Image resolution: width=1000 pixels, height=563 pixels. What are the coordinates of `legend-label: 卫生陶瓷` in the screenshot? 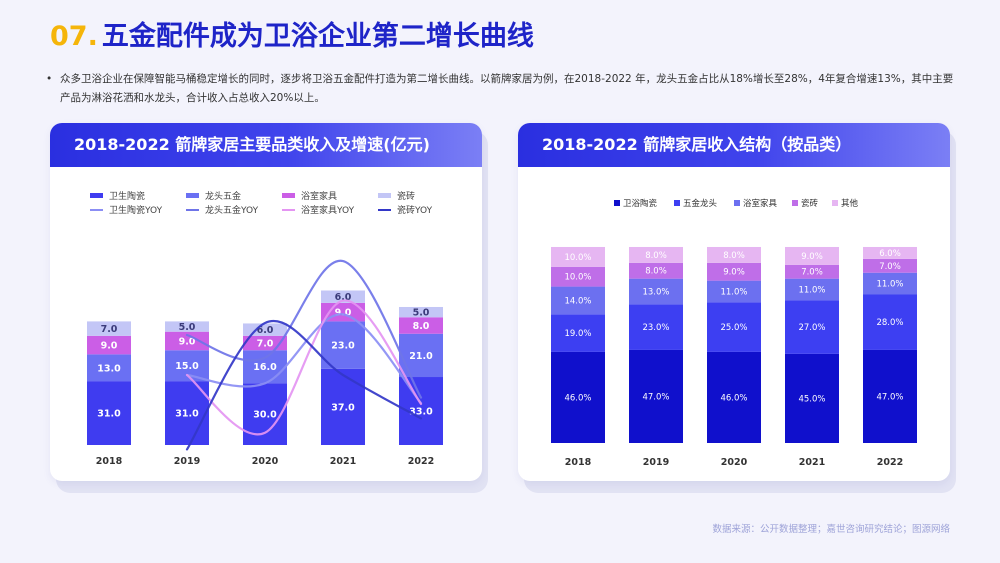 It's located at (127, 196).